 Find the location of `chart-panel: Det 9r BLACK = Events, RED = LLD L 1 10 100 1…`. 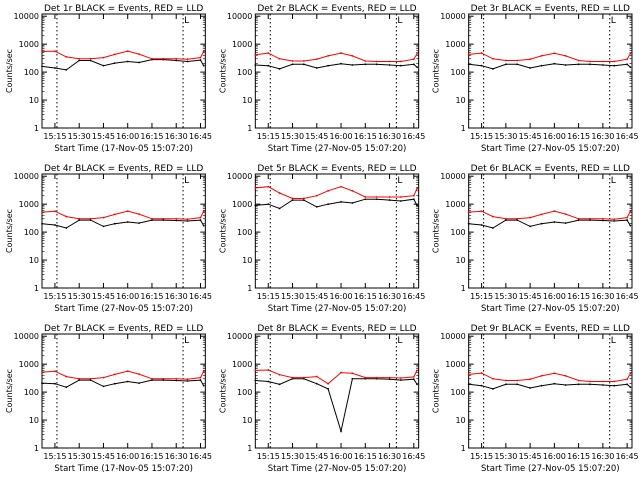

chart-panel: Det 9r BLACK = Events, RED = LLD L 1 10 100 1… is located at coordinates (535, 399).